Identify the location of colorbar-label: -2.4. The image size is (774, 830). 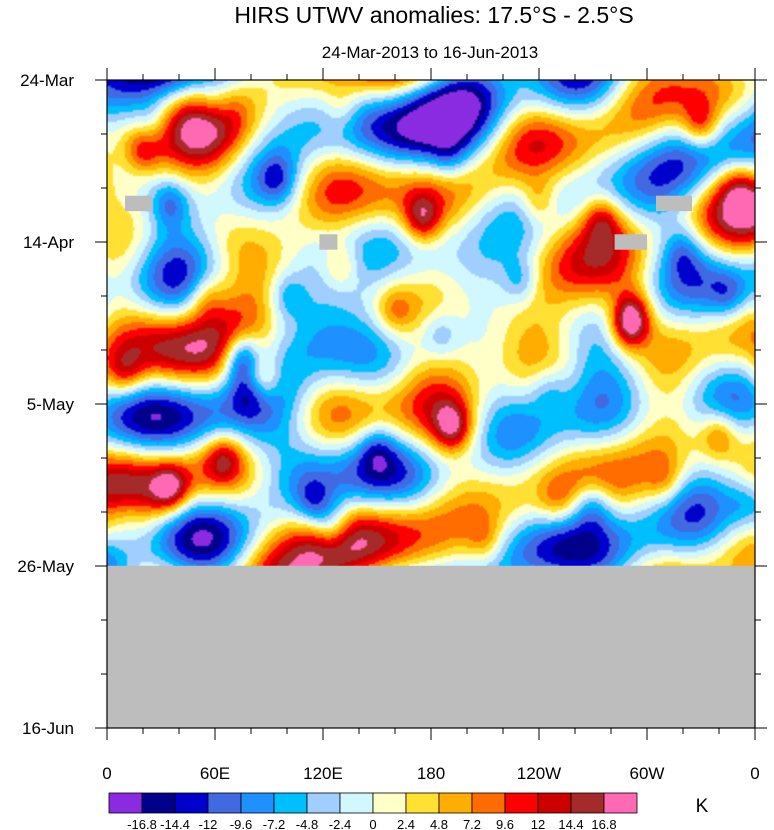
(340, 823).